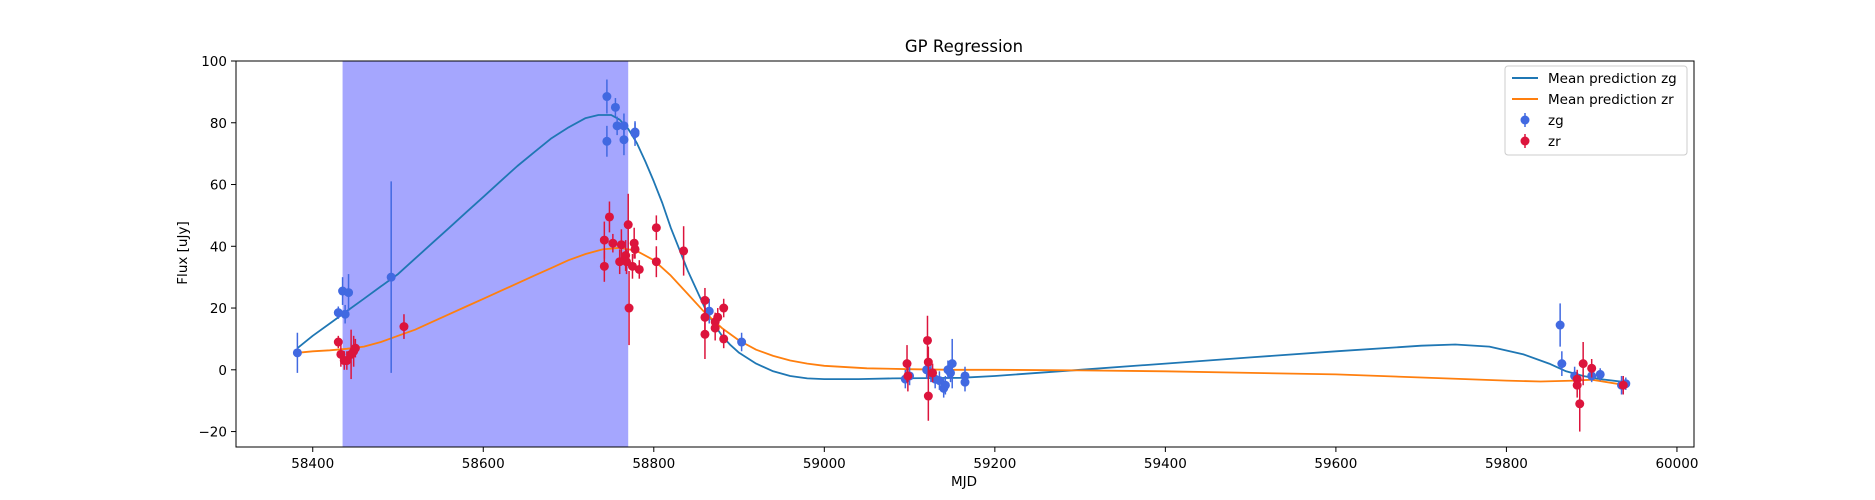  I want to click on legend-label-zr-line: Mean prediction zr, so click(1611, 100).